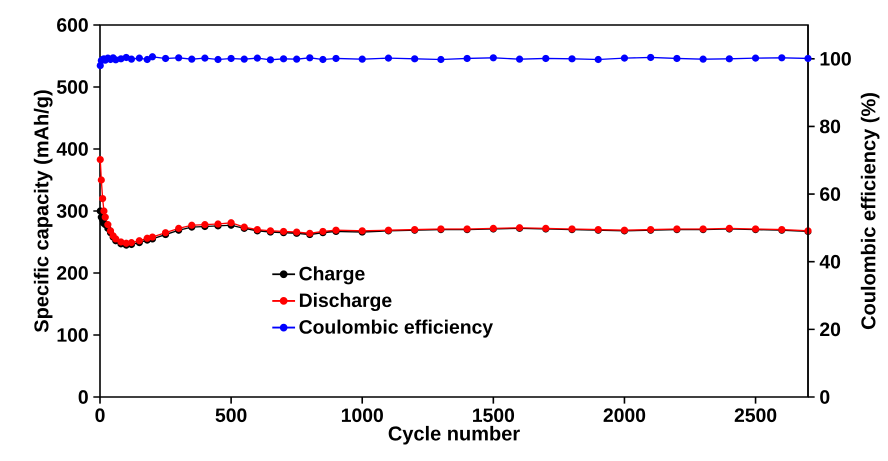  What do you see at coordinates (72, 25) in the screenshot?
I see `y-tick-label: 600` at bounding box center [72, 25].